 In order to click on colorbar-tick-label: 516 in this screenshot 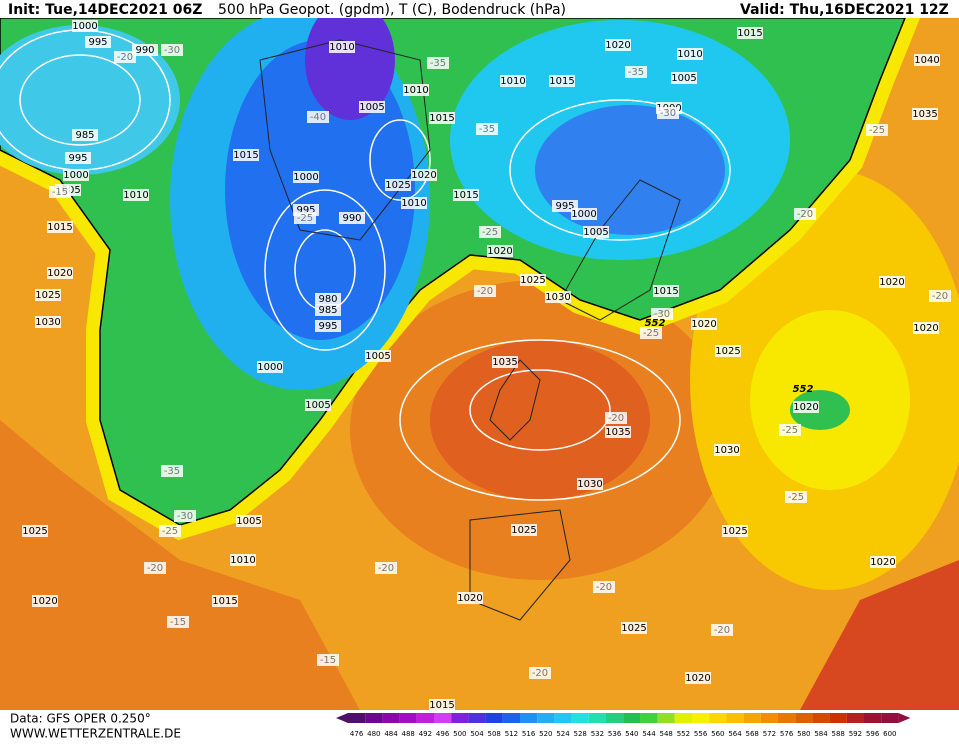, I will do `click(529, 734)`.